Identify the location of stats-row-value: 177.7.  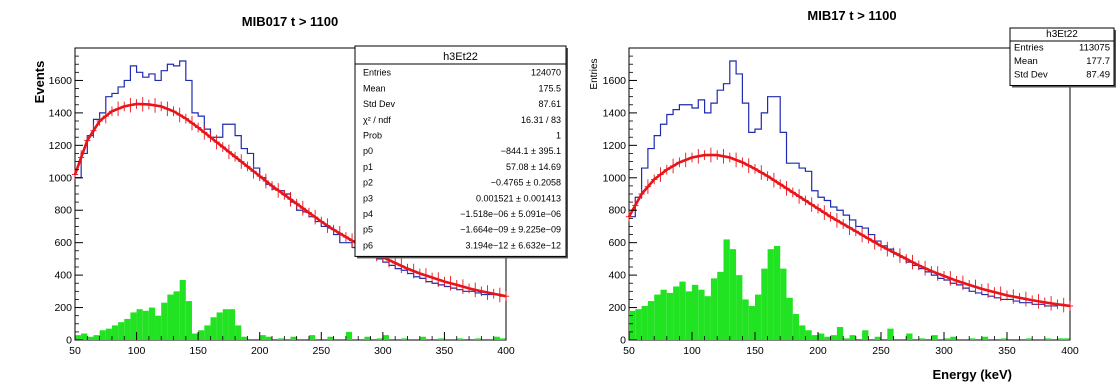
(1098, 61).